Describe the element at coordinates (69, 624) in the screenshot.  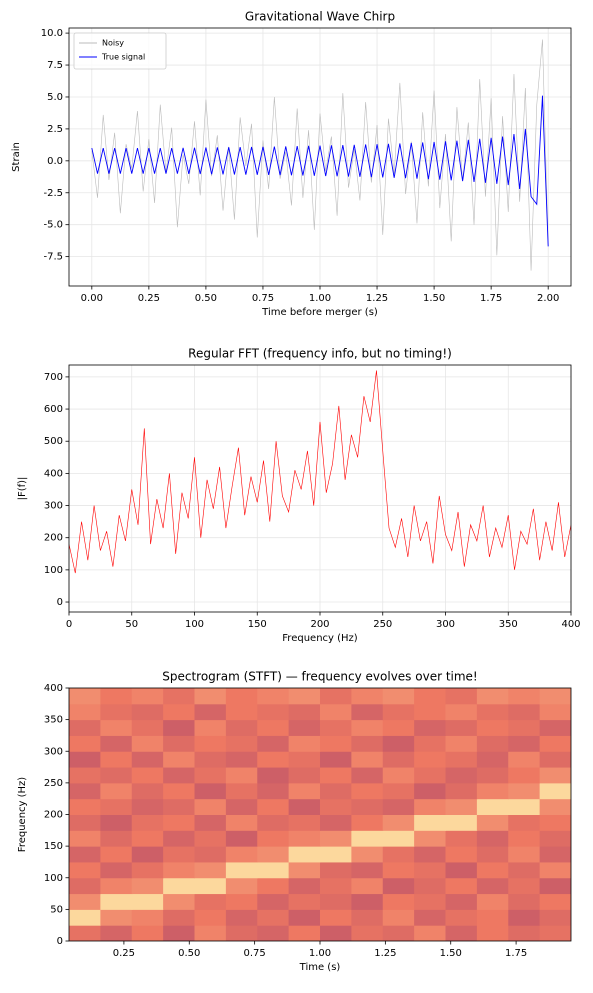
I see `x-tick-label: 0` at that location.